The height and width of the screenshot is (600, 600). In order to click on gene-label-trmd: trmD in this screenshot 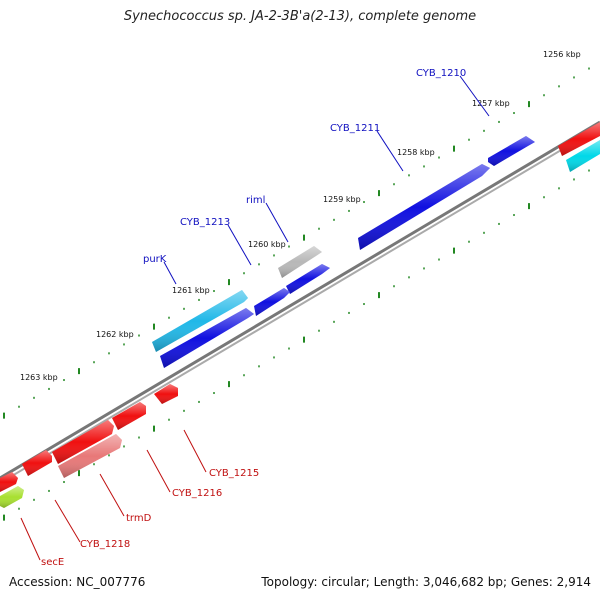, I will do `click(139, 518)`.